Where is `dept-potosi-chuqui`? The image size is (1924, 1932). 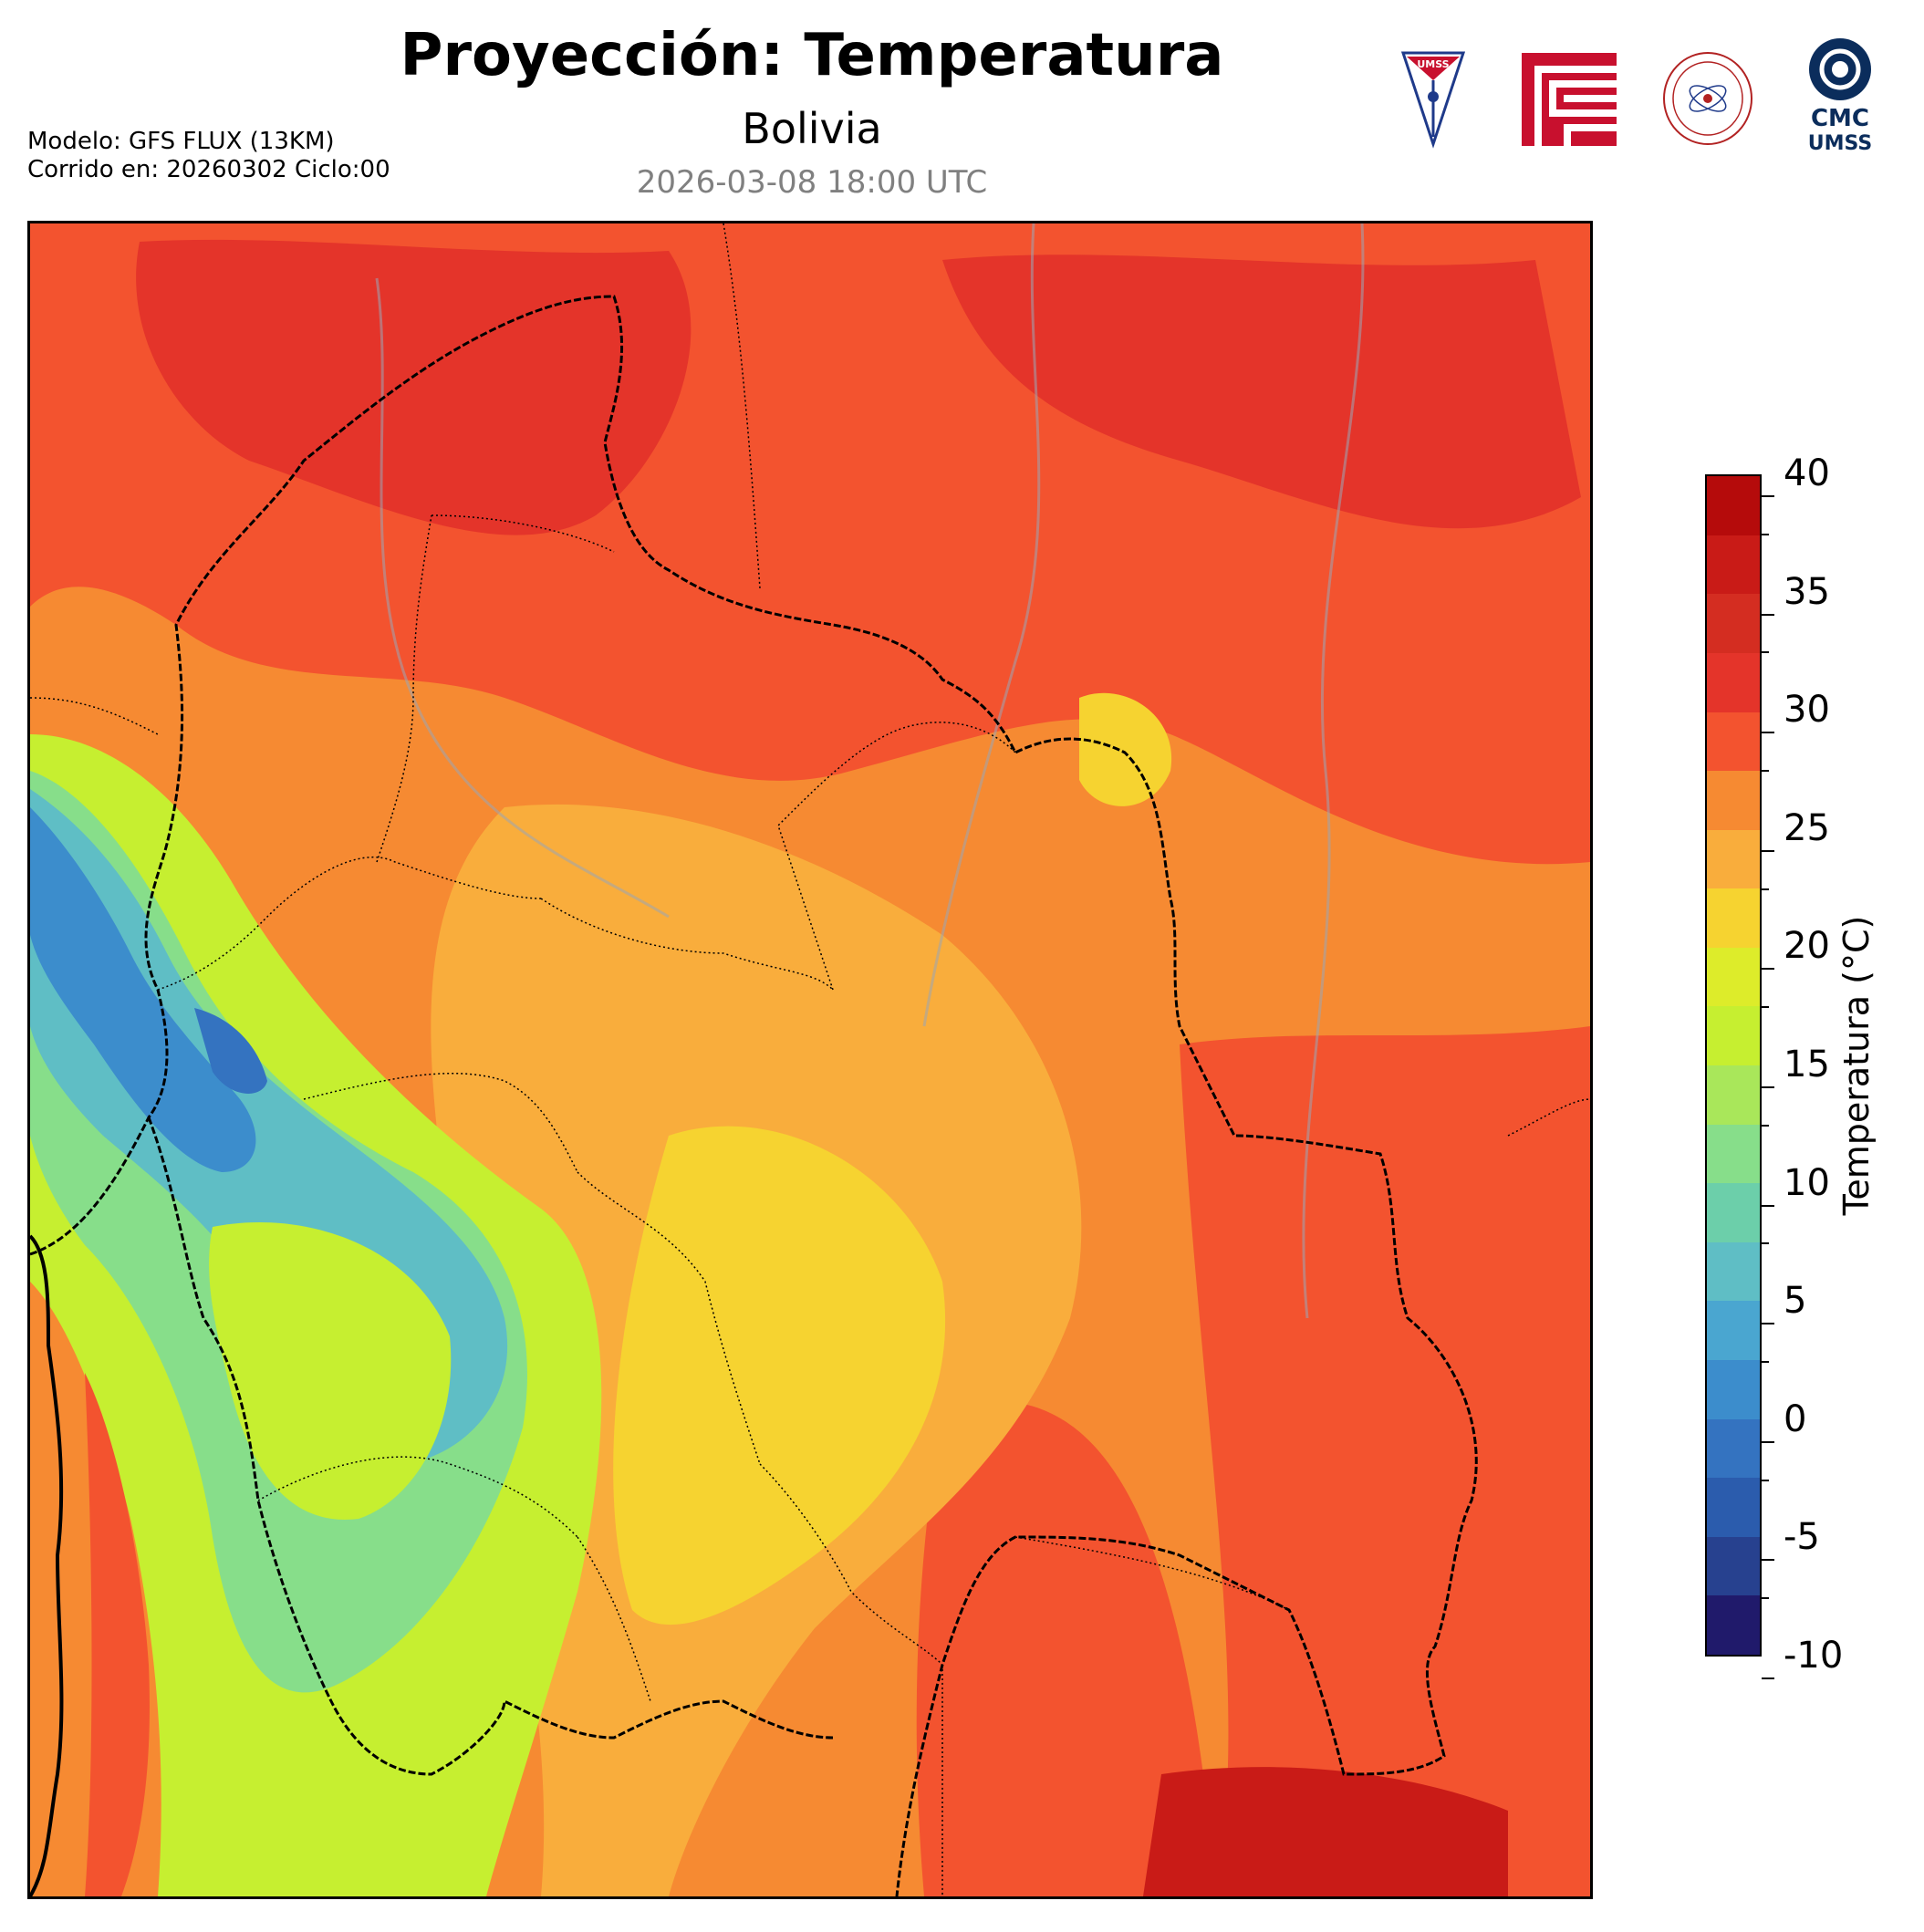 dept-potosi-chuqui is located at coordinates (614, 1619).